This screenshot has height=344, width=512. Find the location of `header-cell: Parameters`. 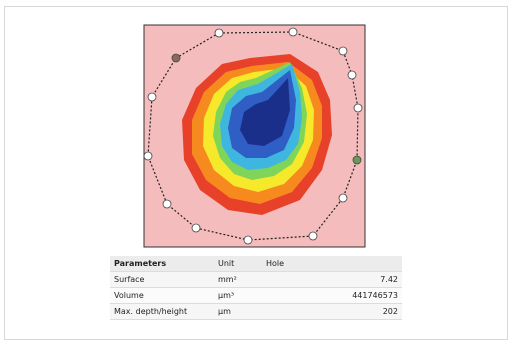

header-cell: Parameters is located at coordinates (162, 264).